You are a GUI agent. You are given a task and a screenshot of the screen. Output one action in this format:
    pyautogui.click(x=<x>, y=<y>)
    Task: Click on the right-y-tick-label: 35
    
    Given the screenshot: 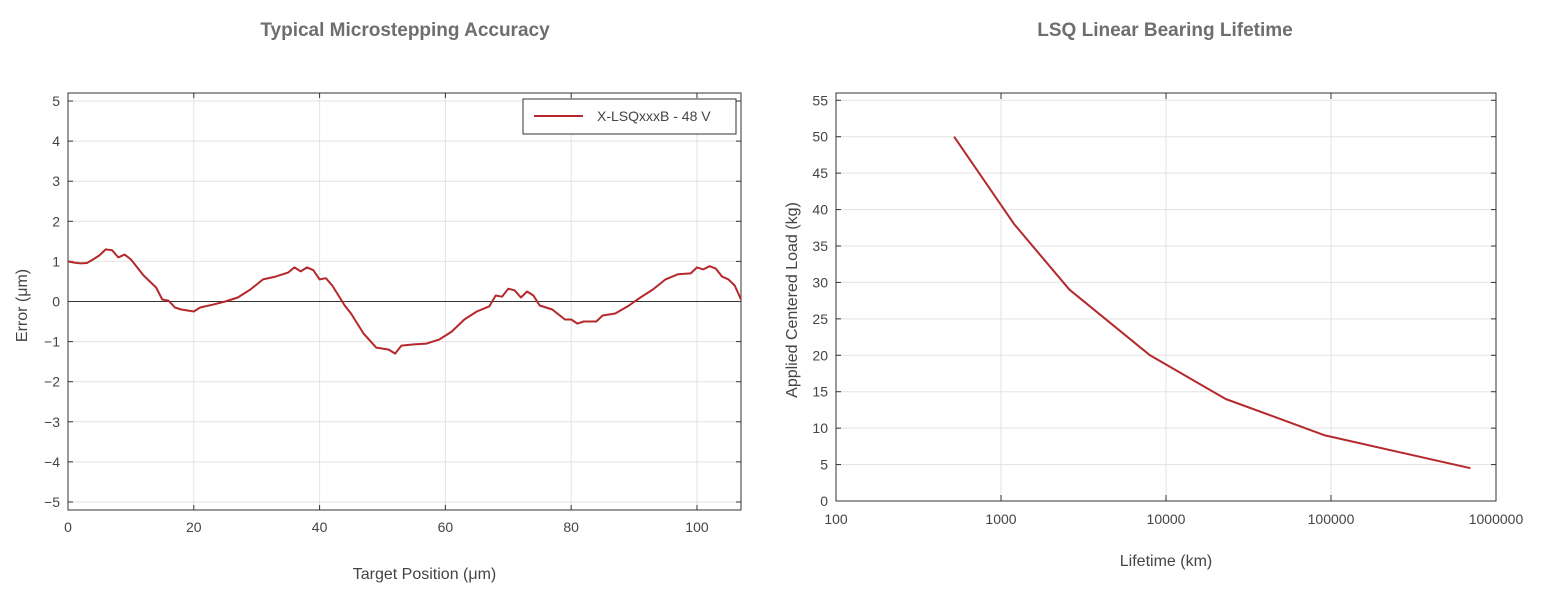 What is the action you would take?
    pyautogui.click(x=820, y=246)
    